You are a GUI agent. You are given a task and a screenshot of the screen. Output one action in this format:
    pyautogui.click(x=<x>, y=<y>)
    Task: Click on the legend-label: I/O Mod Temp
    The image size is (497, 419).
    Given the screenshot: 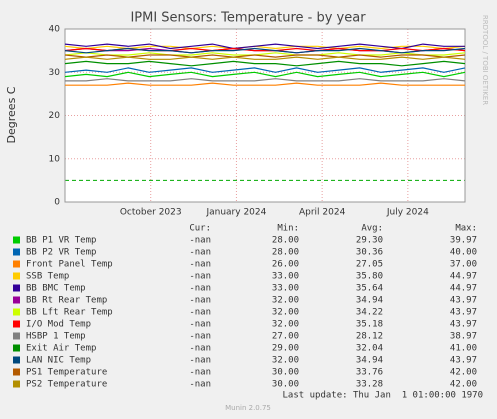 What is the action you would take?
    pyautogui.click(x=58, y=325)
    